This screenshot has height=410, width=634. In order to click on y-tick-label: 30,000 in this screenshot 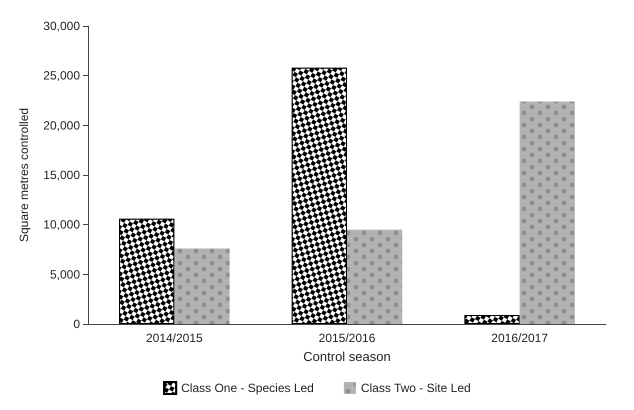, I will do `click(61, 26)`.